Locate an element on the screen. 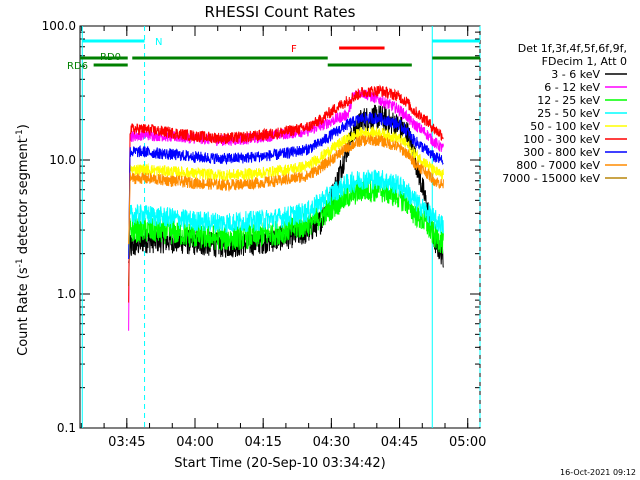 This screenshot has height=480, width=640. x-tick-label: 03:45 is located at coordinates (126, 442).